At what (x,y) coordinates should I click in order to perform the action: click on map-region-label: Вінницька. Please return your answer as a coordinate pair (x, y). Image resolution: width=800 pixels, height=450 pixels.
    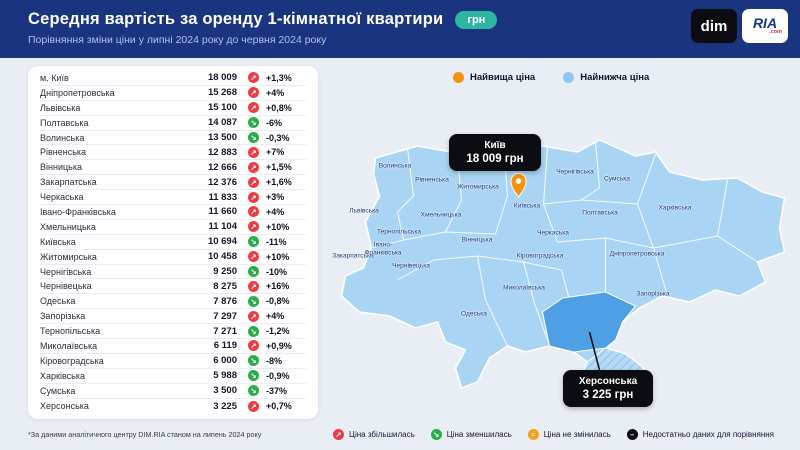
    Looking at the image, I should click on (477, 240).